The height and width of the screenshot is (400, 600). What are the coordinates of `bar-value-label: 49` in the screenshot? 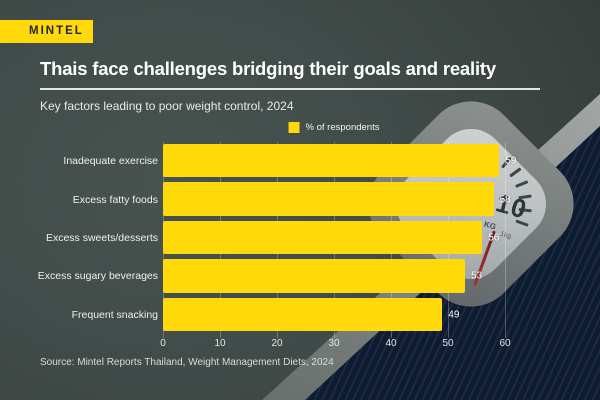 It's located at (454, 315).